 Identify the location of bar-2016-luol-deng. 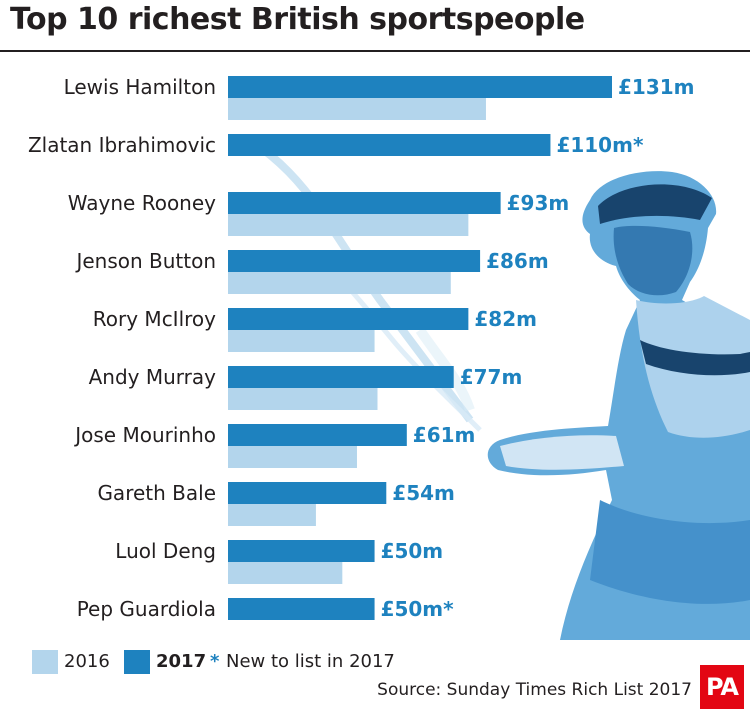
(285, 573).